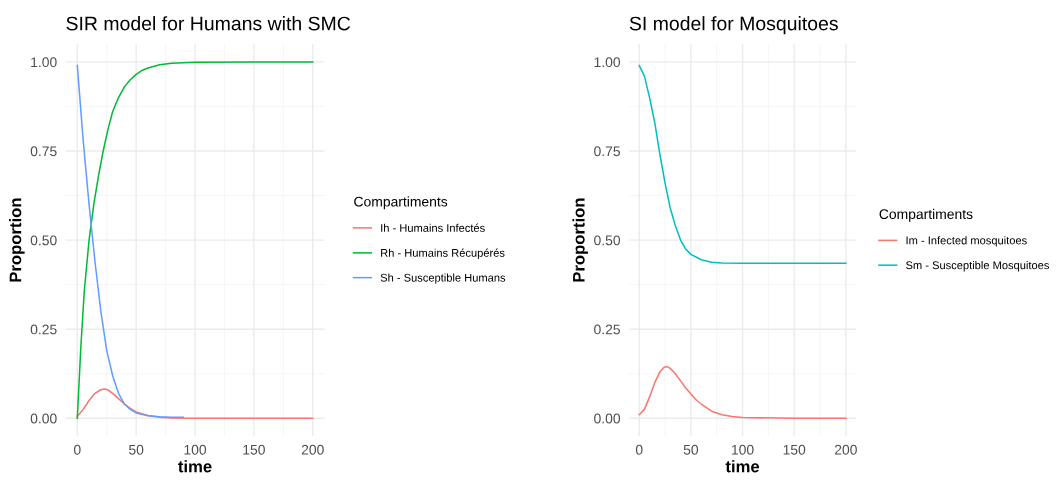 Image resolution: width=1057 pixels, height=490 pixels. Describe the element at coordinates (443, 254) in the screenshot. I see `legend-label: Rh - Humains Récupérés` at that location.